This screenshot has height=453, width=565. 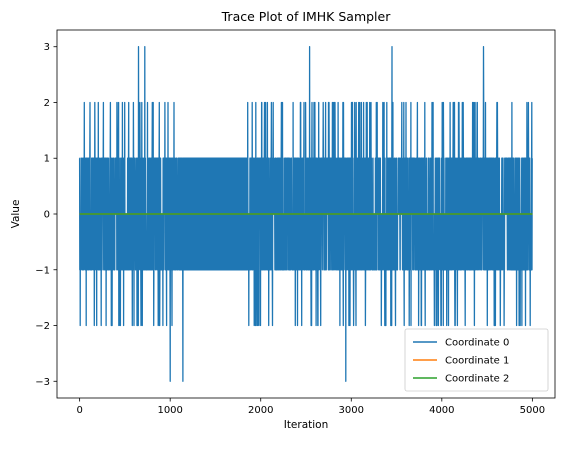 What do you see at coordinates (351, 410) in the screenshot?
I see `x-tick-label: 3000` at bounding box center [351, 410].